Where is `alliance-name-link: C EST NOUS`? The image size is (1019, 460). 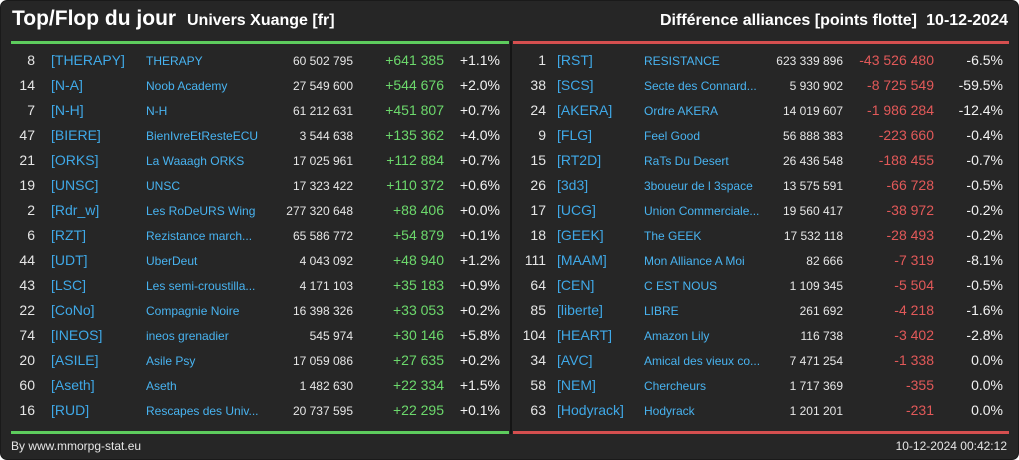
alliance-name-link: C EST NOUS is located at coordinates (681, 286).